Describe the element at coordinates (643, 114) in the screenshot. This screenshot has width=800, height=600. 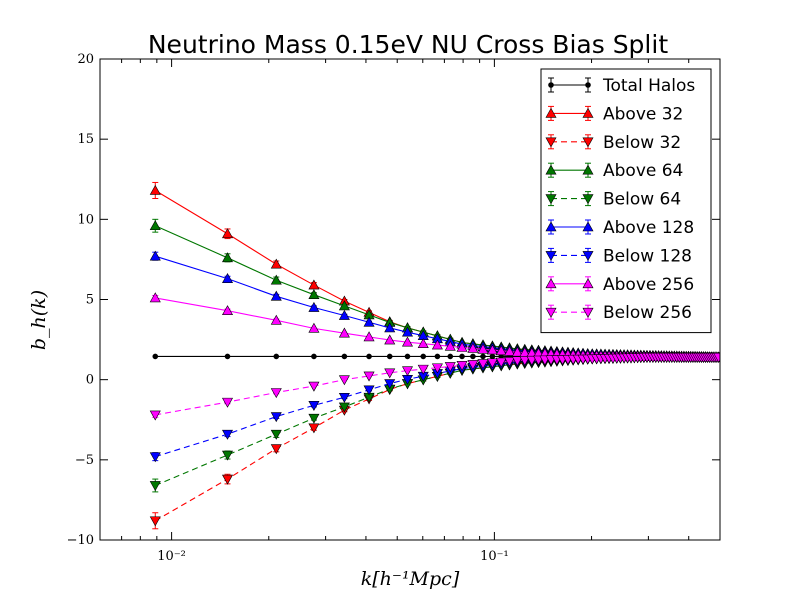
I see `legend-label: Above 32` at that location.